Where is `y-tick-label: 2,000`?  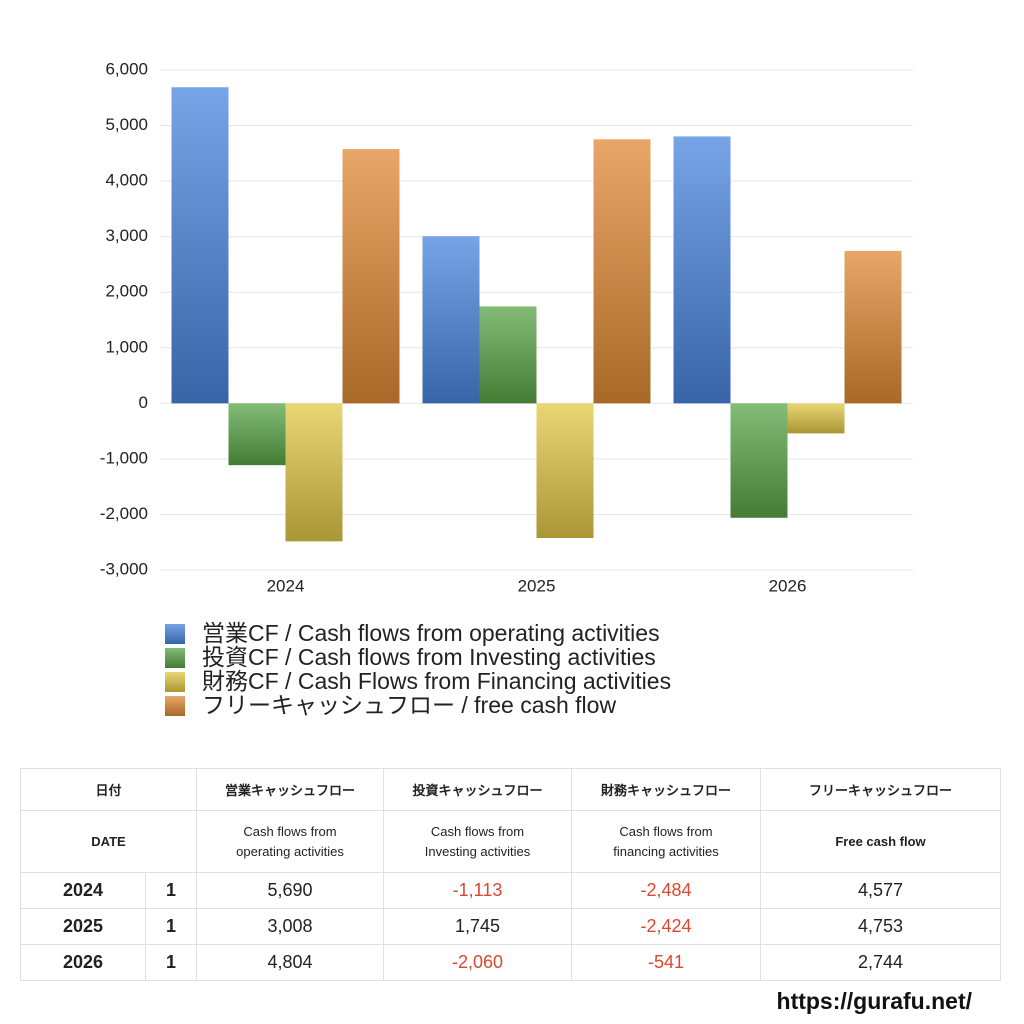 y-tick-label: 2,000 is located at coordinates (126, 291).